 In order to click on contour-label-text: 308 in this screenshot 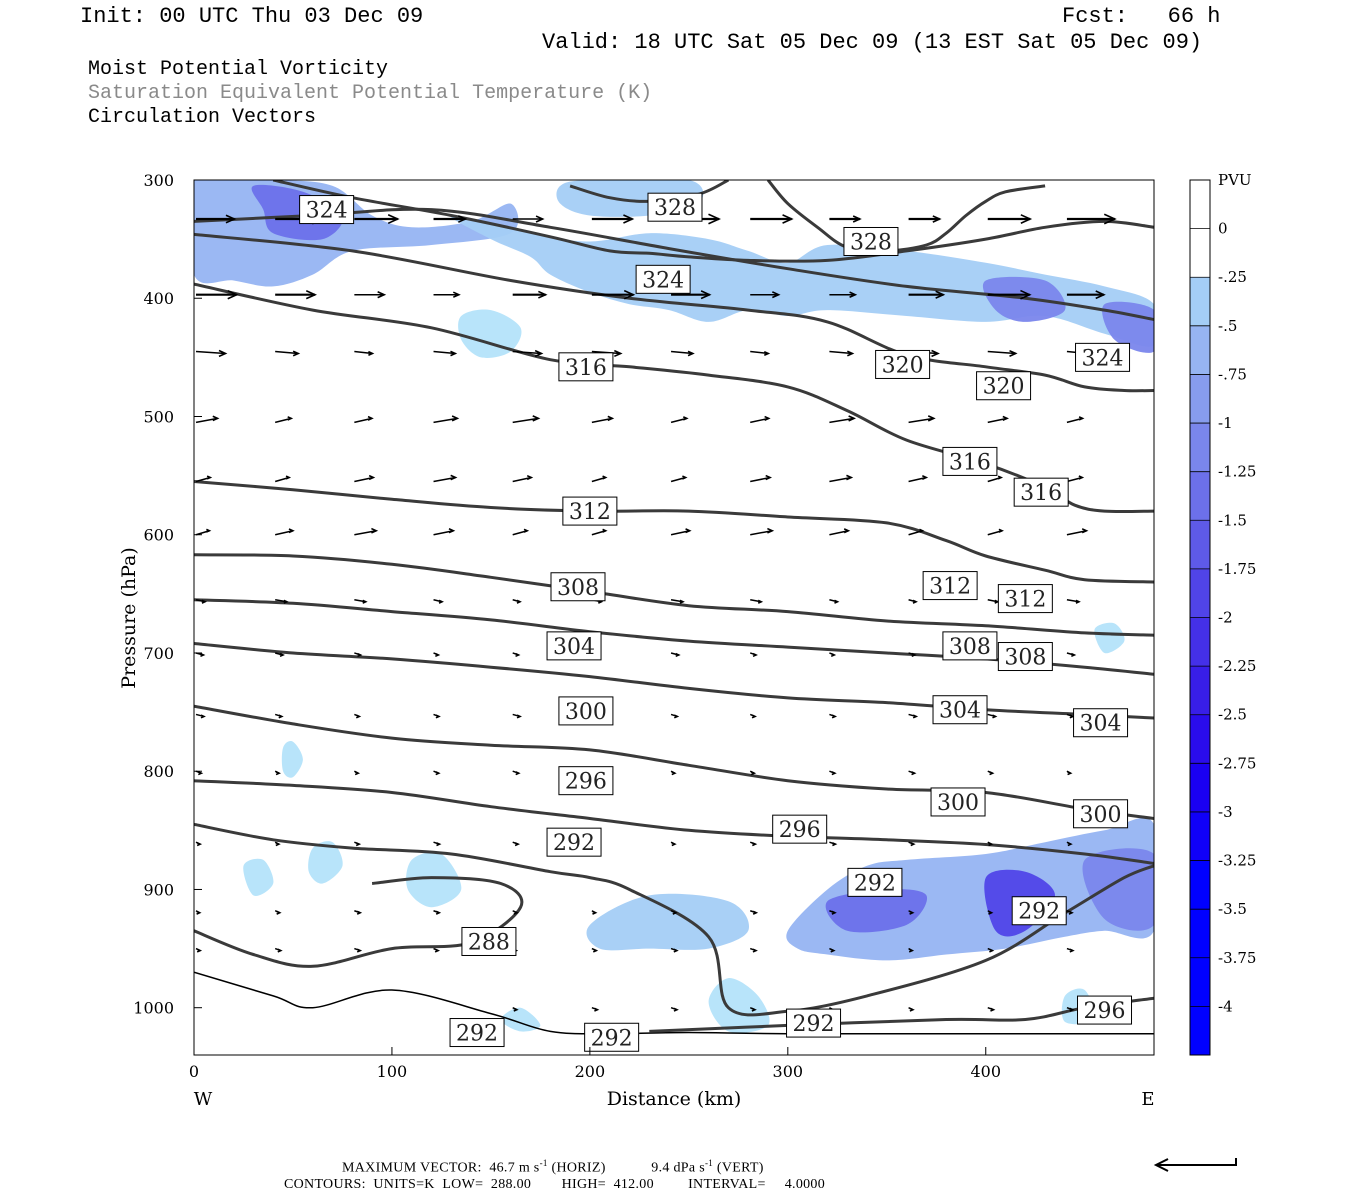, I will do `click(1025, 658)`.